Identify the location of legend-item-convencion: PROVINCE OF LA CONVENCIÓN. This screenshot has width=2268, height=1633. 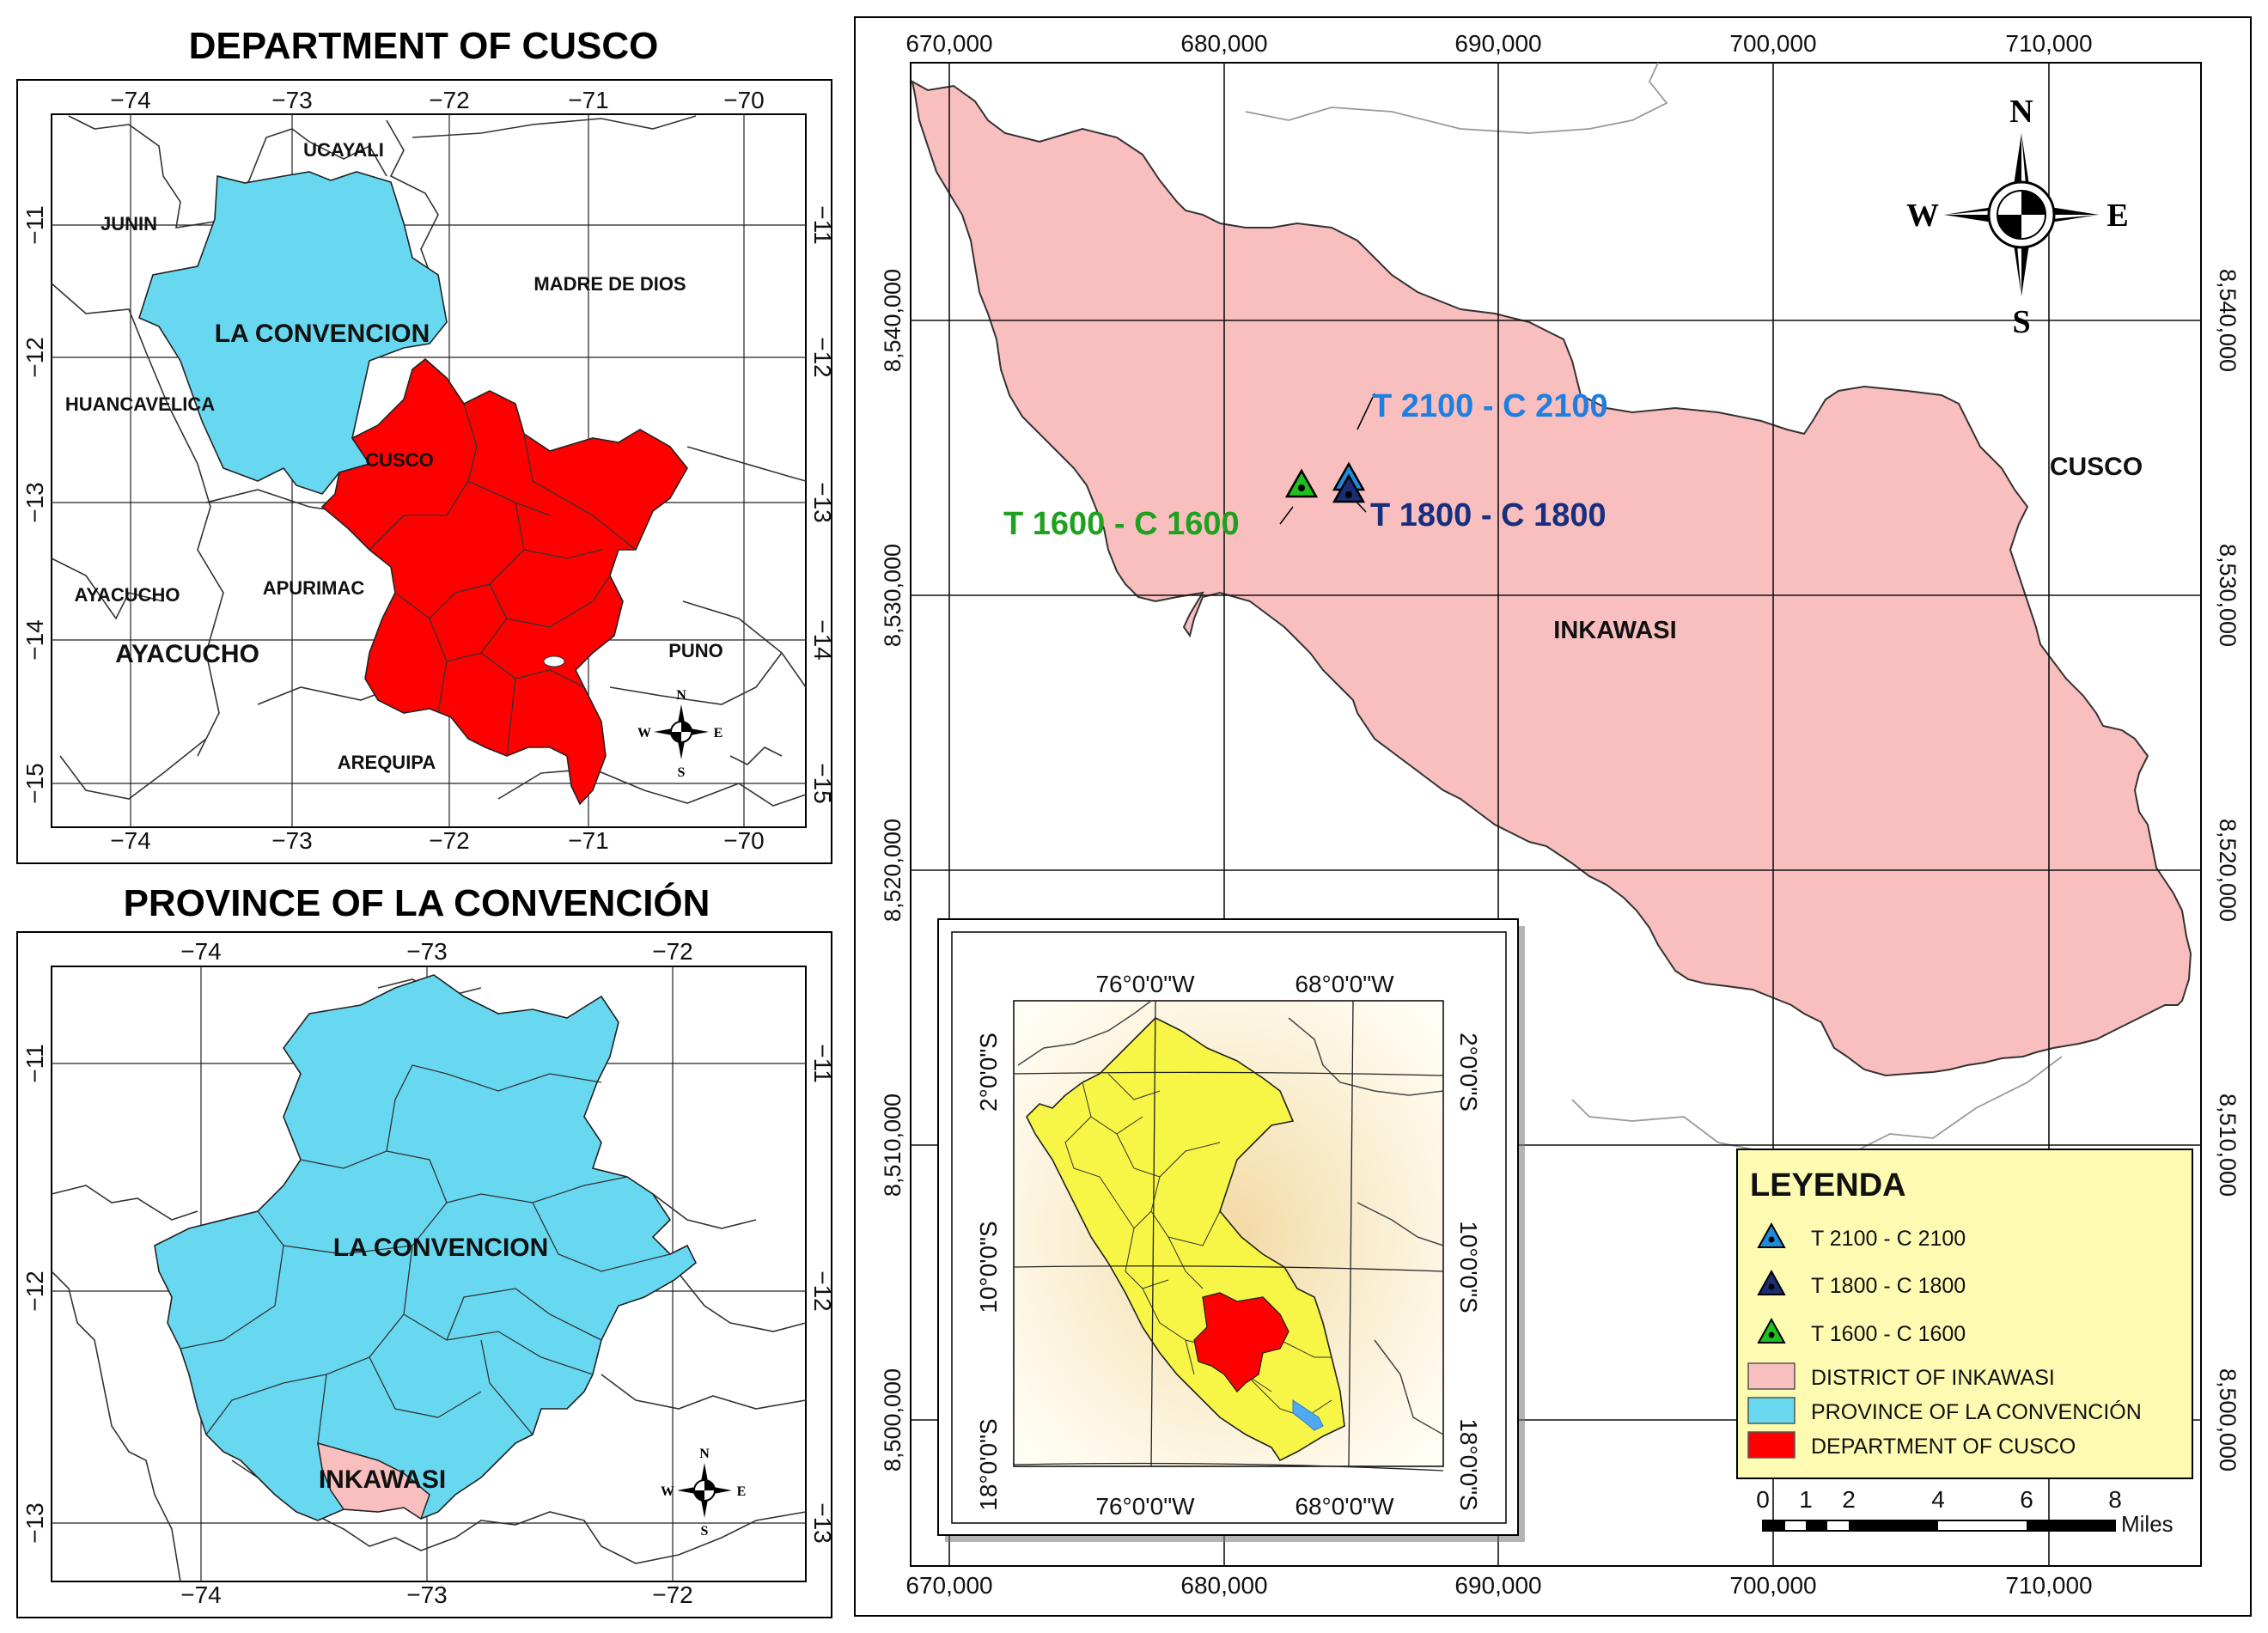
(1944, 1411).